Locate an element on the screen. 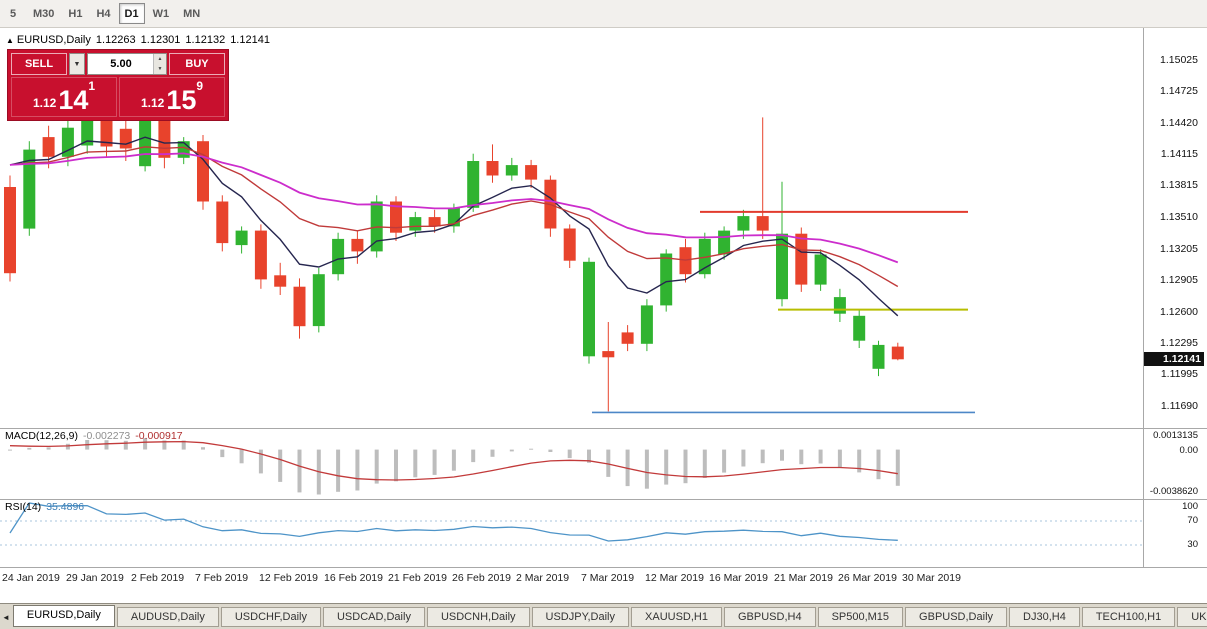  ohlc-close: 1.12141 is located at coordinates (250, 40).